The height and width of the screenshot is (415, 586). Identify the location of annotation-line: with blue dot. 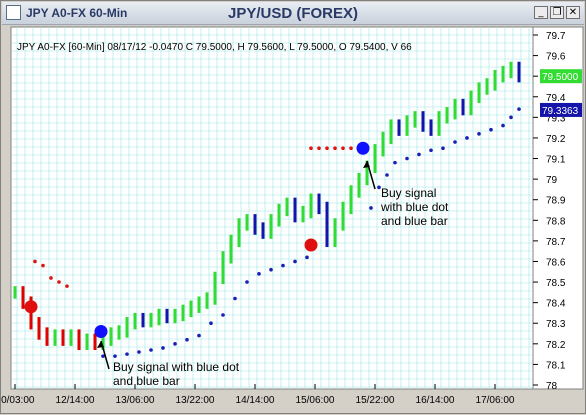
(414, 207).